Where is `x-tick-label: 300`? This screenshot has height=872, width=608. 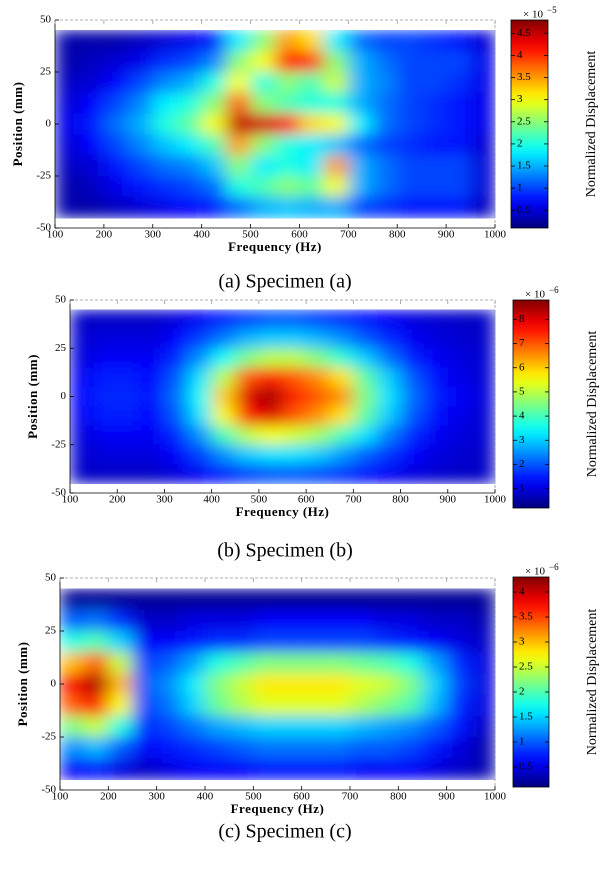
x-tick-label: 300 is located at coordinates (164, 500).